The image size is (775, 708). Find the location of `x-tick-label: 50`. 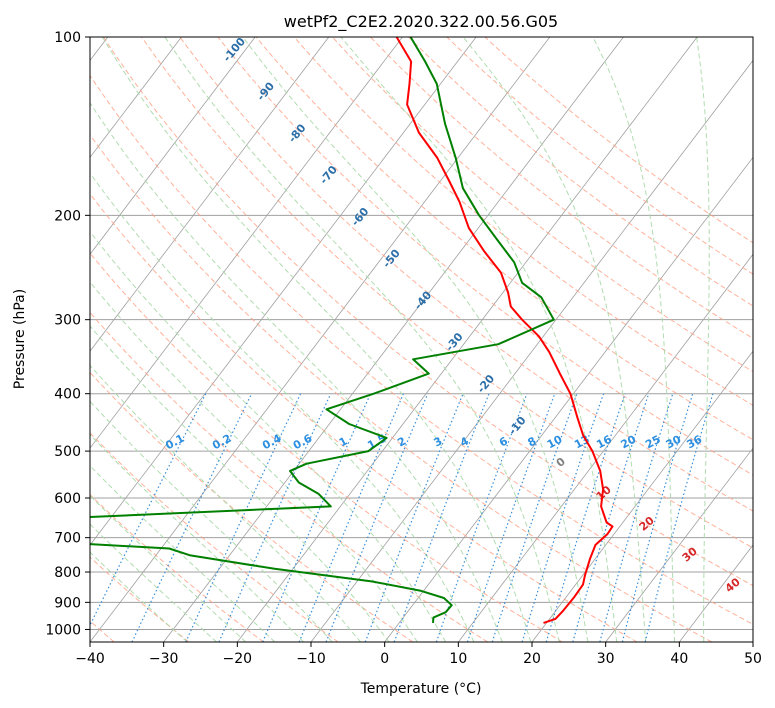

x-tick-label: 50 is located at coordinates (753, 659).